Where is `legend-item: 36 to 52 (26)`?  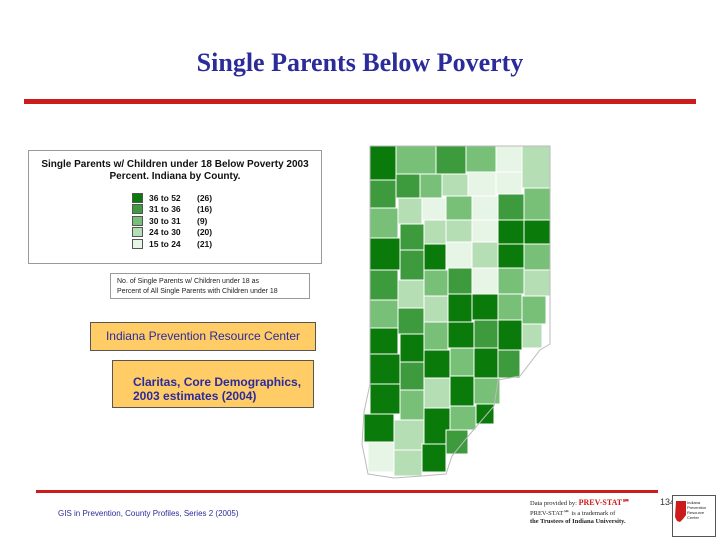 legend-item: 36 to 52 (26) is located at coordinates (172, 198).